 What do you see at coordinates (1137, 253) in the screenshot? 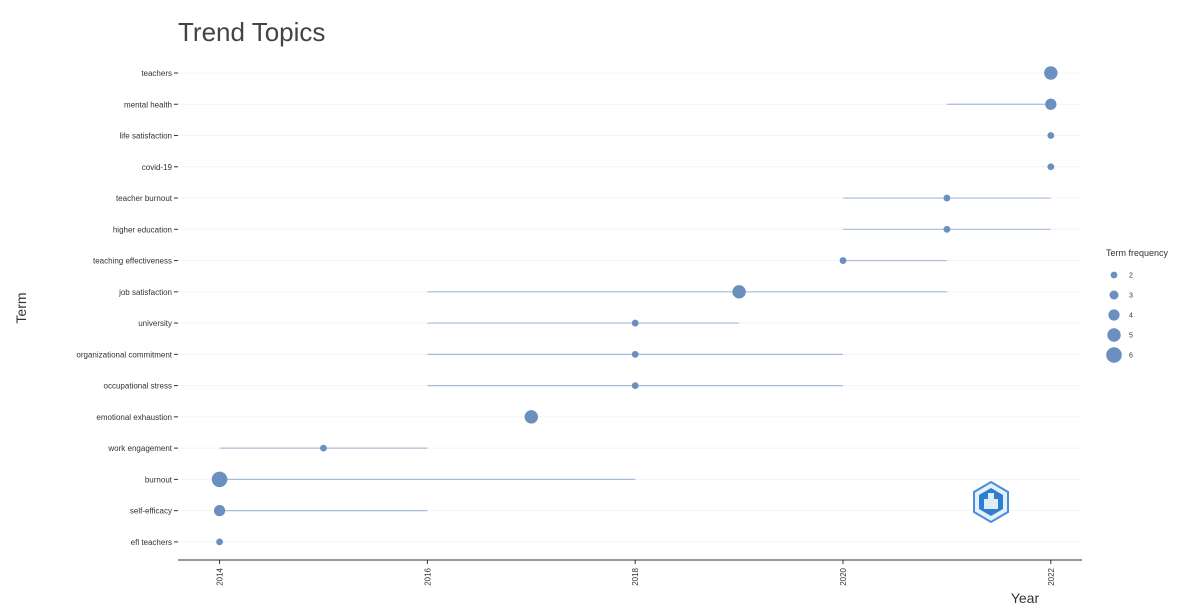
I see `legend-title: Term frequency` at bounding box center [1137, 253].